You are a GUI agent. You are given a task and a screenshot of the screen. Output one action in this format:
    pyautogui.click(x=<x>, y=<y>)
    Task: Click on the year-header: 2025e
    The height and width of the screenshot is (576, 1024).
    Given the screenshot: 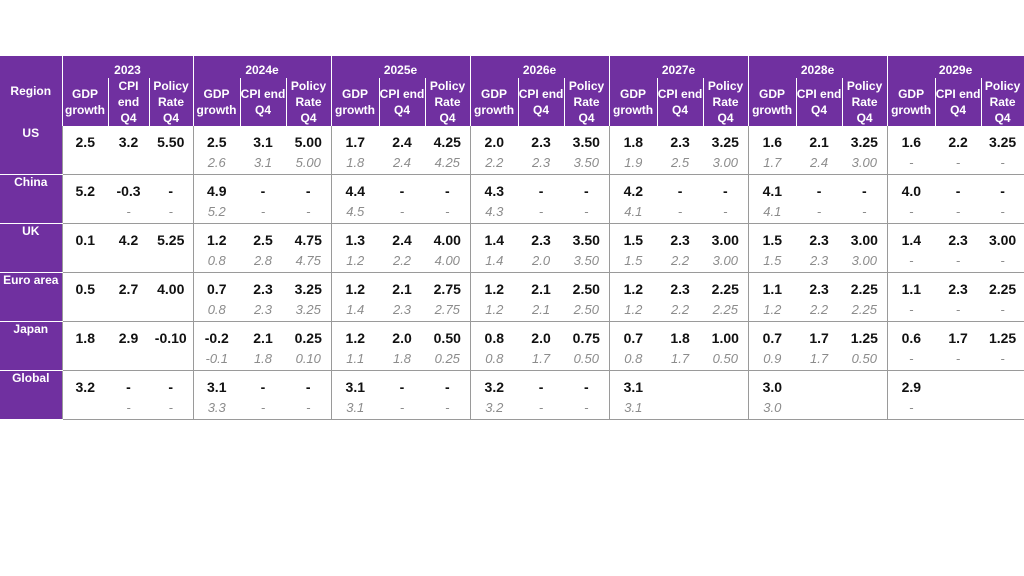 What is the action you would take?
    pyautogui.click(x=400, y=67)
    